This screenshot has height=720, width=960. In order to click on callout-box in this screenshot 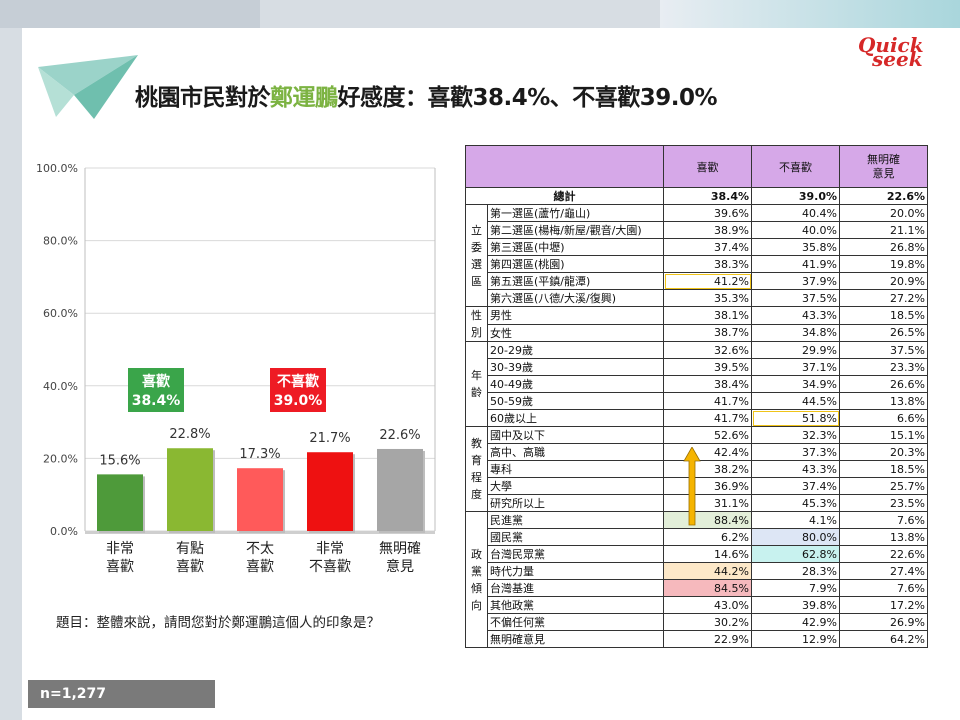, I will do `click(298, 390)`.